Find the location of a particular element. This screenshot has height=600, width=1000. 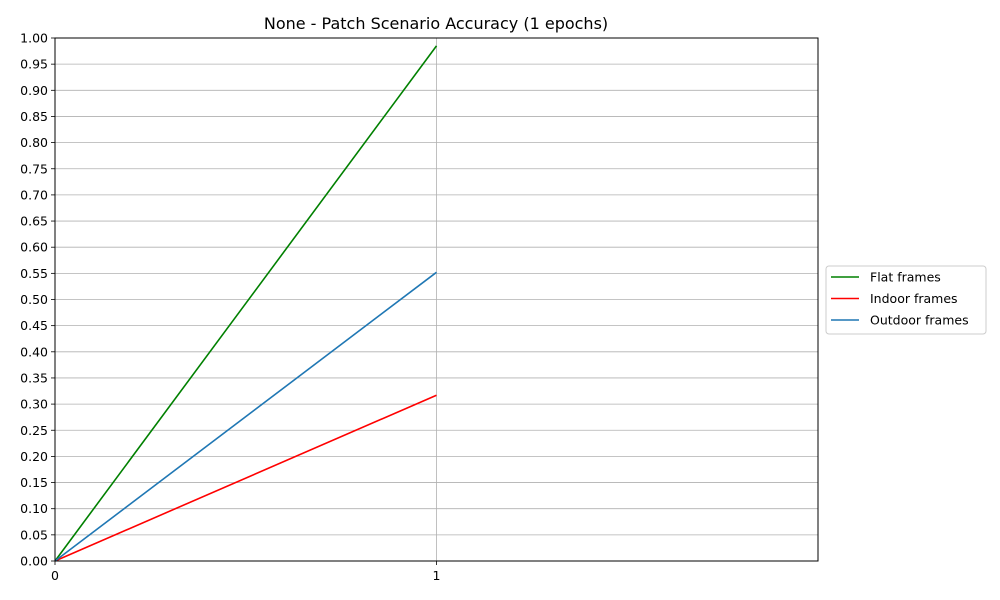

y-tick-label: 0.20 is located at coordinates (34, 456).